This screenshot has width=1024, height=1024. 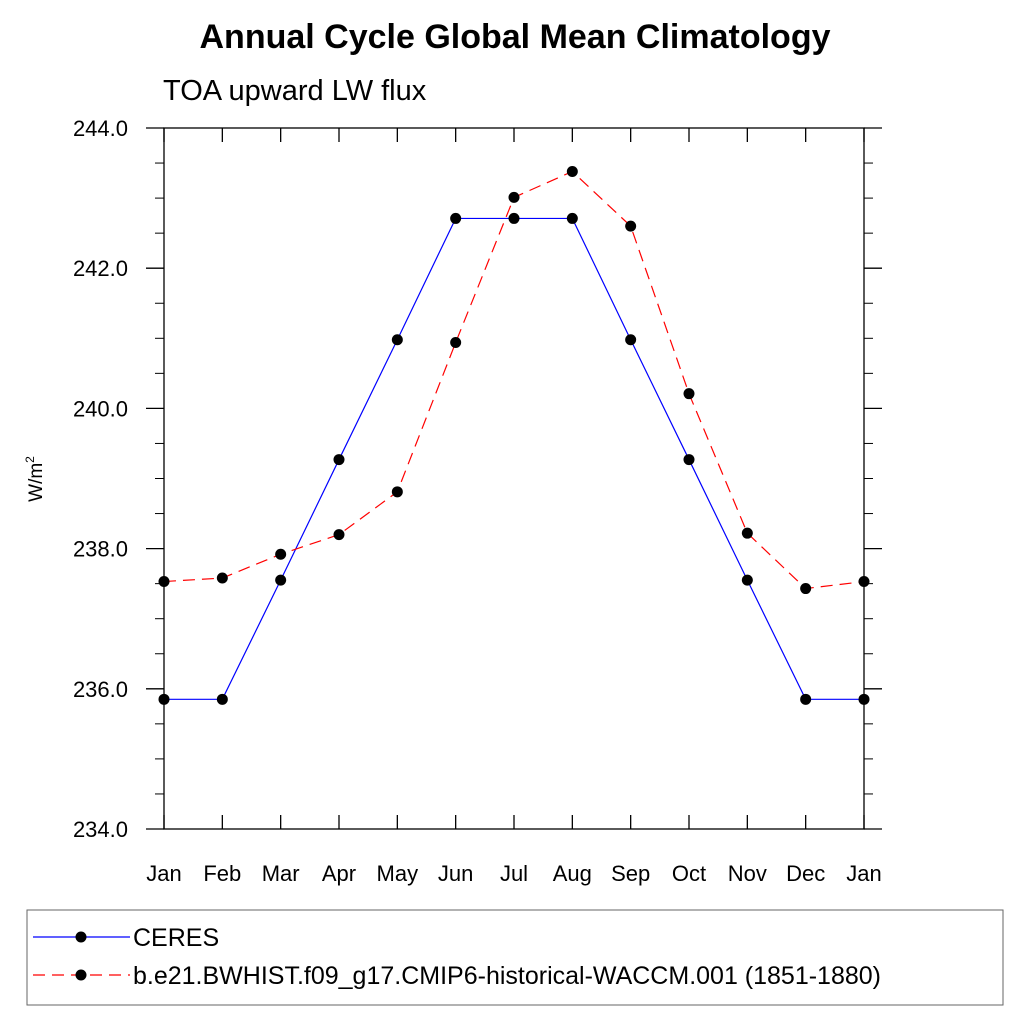 What do you see at coordinates (572, 873) in the screenshot?
I see `x-tick-label: Aug` at bounding box center [572, 873].